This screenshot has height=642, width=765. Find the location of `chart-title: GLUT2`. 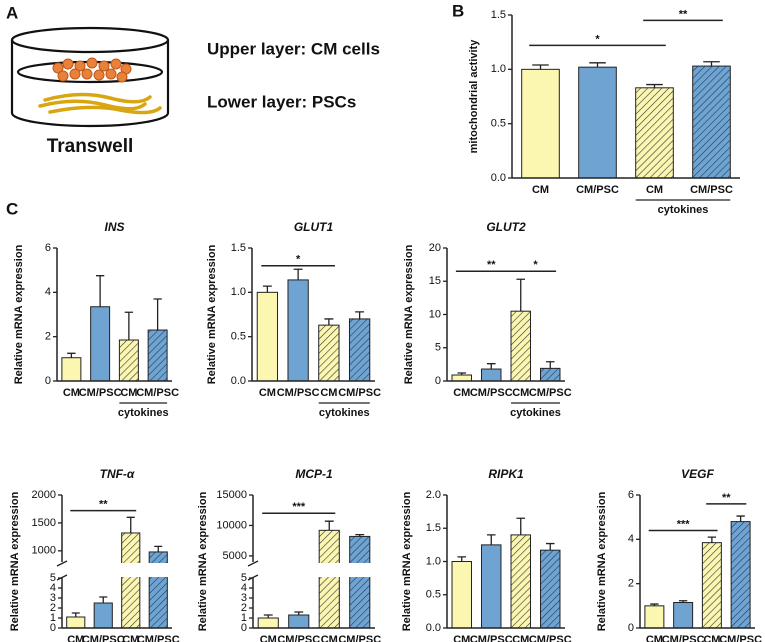

chart-title: GLUT2 is located at coordinates (506, 227).